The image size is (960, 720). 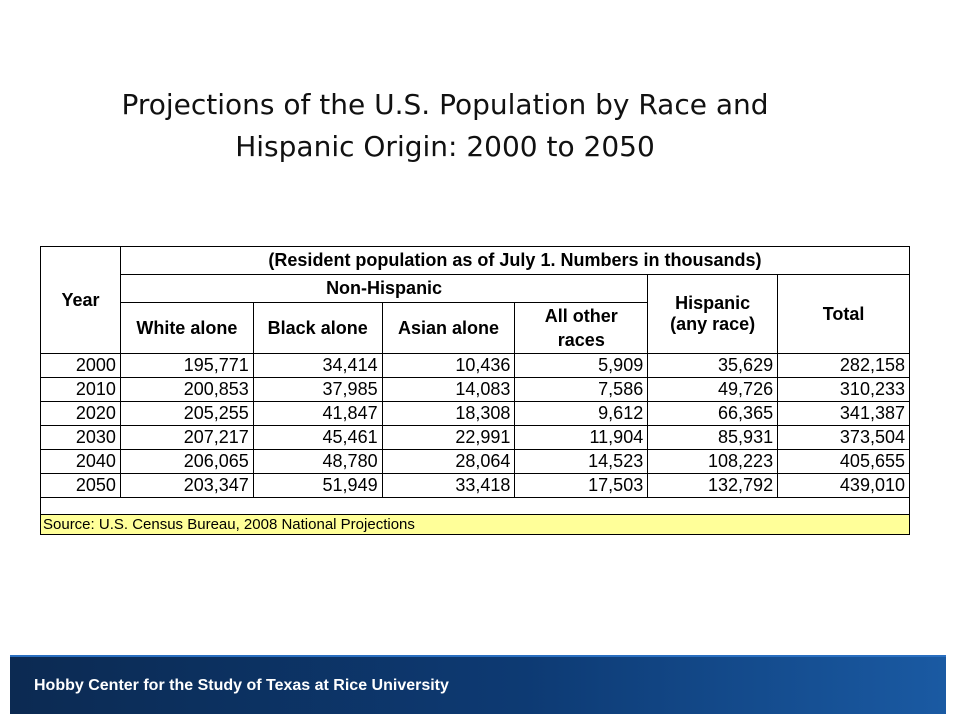 I want to click on cell-year: 2020, so click(x=80, y=413).